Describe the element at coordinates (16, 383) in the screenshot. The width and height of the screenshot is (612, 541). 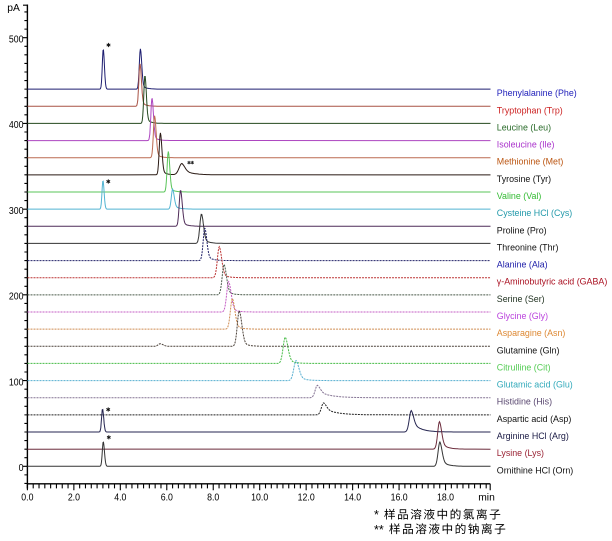
I see `svg-text: 100` at that location.